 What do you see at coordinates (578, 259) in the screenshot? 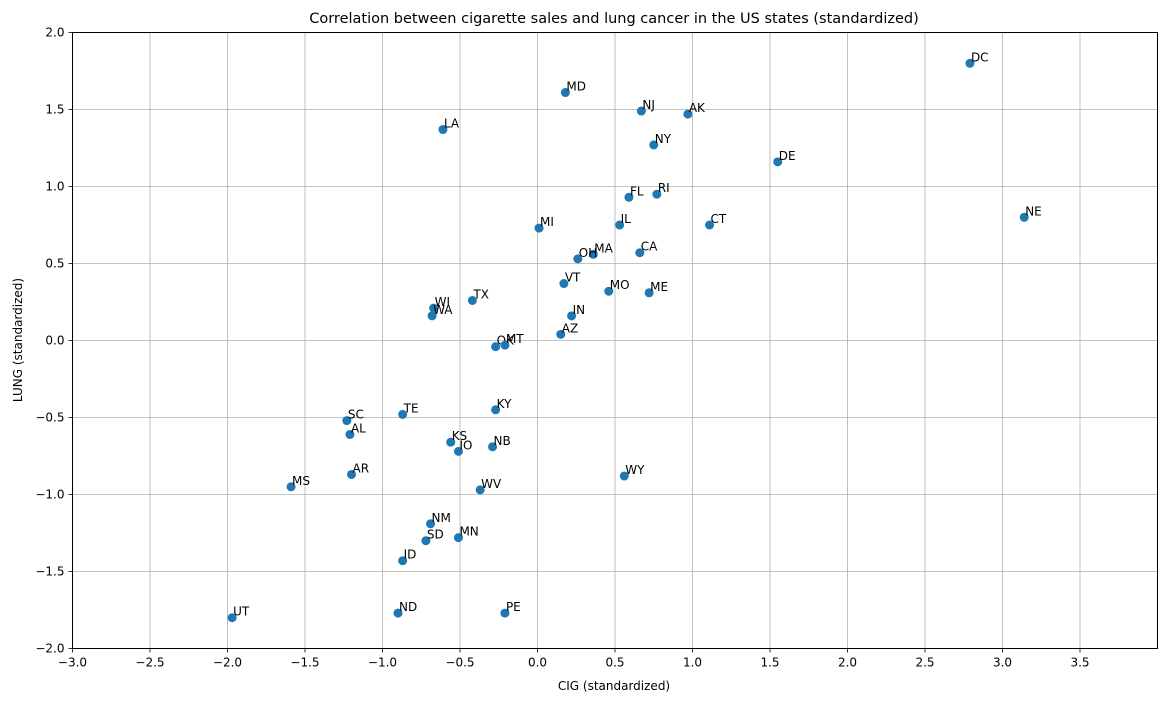
I see `data-point-oh` at bounding box center [578, 259].